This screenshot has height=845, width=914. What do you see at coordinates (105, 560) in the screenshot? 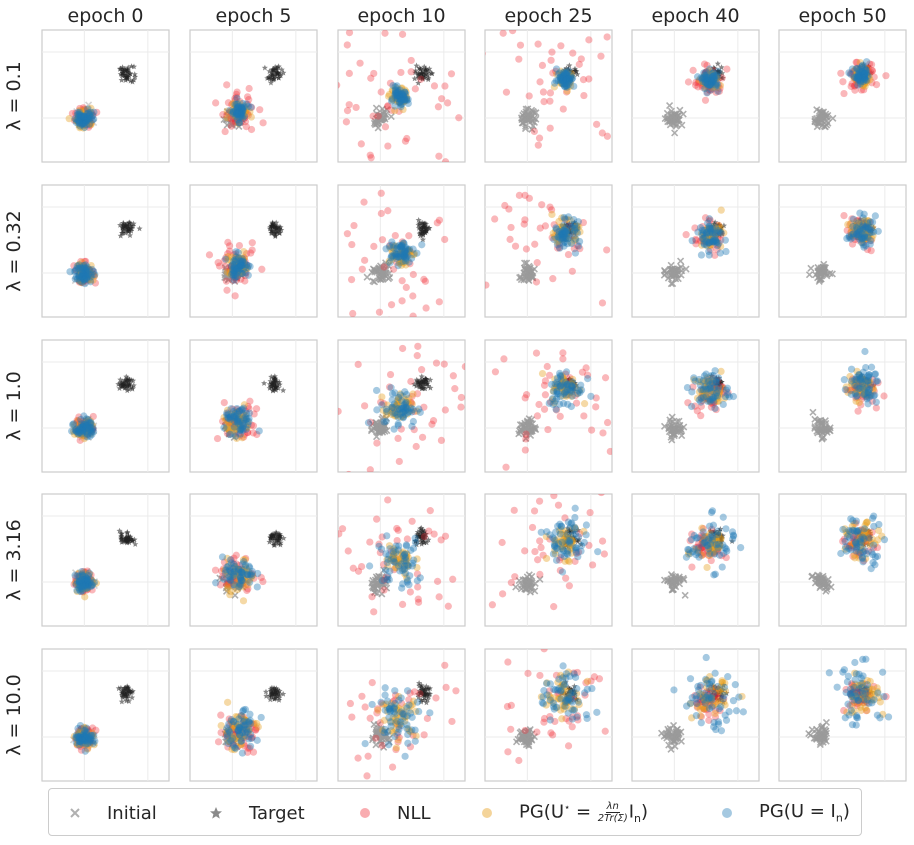
I see `subplot-panel` at bounding box center [105, 560].